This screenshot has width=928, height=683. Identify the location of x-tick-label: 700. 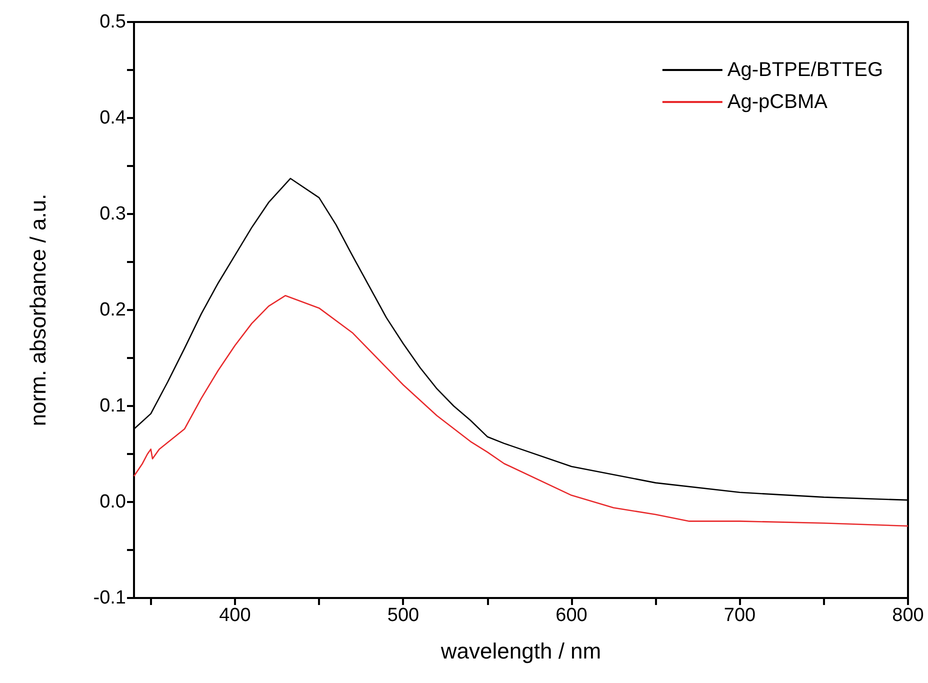
(740, 615).